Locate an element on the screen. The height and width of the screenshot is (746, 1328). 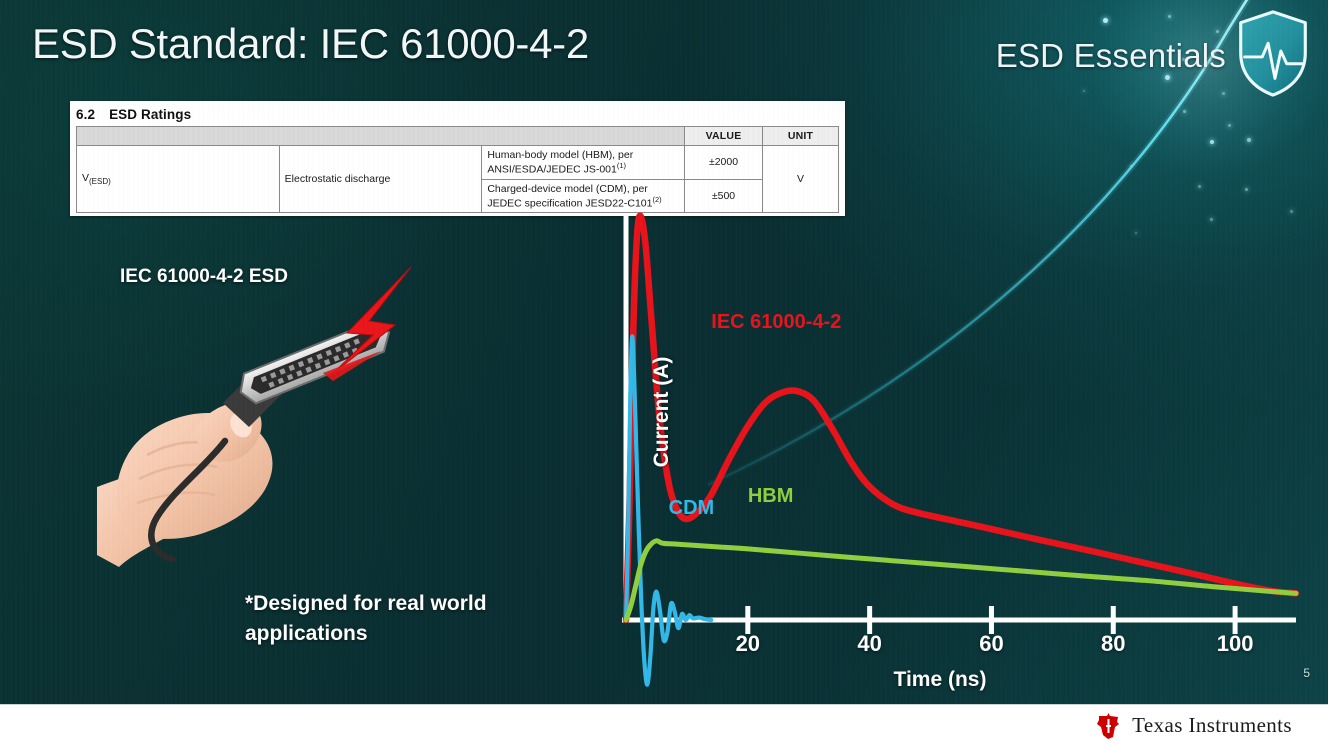
chart-x-tick-label: 80 is located at coordinates (1113, 643).